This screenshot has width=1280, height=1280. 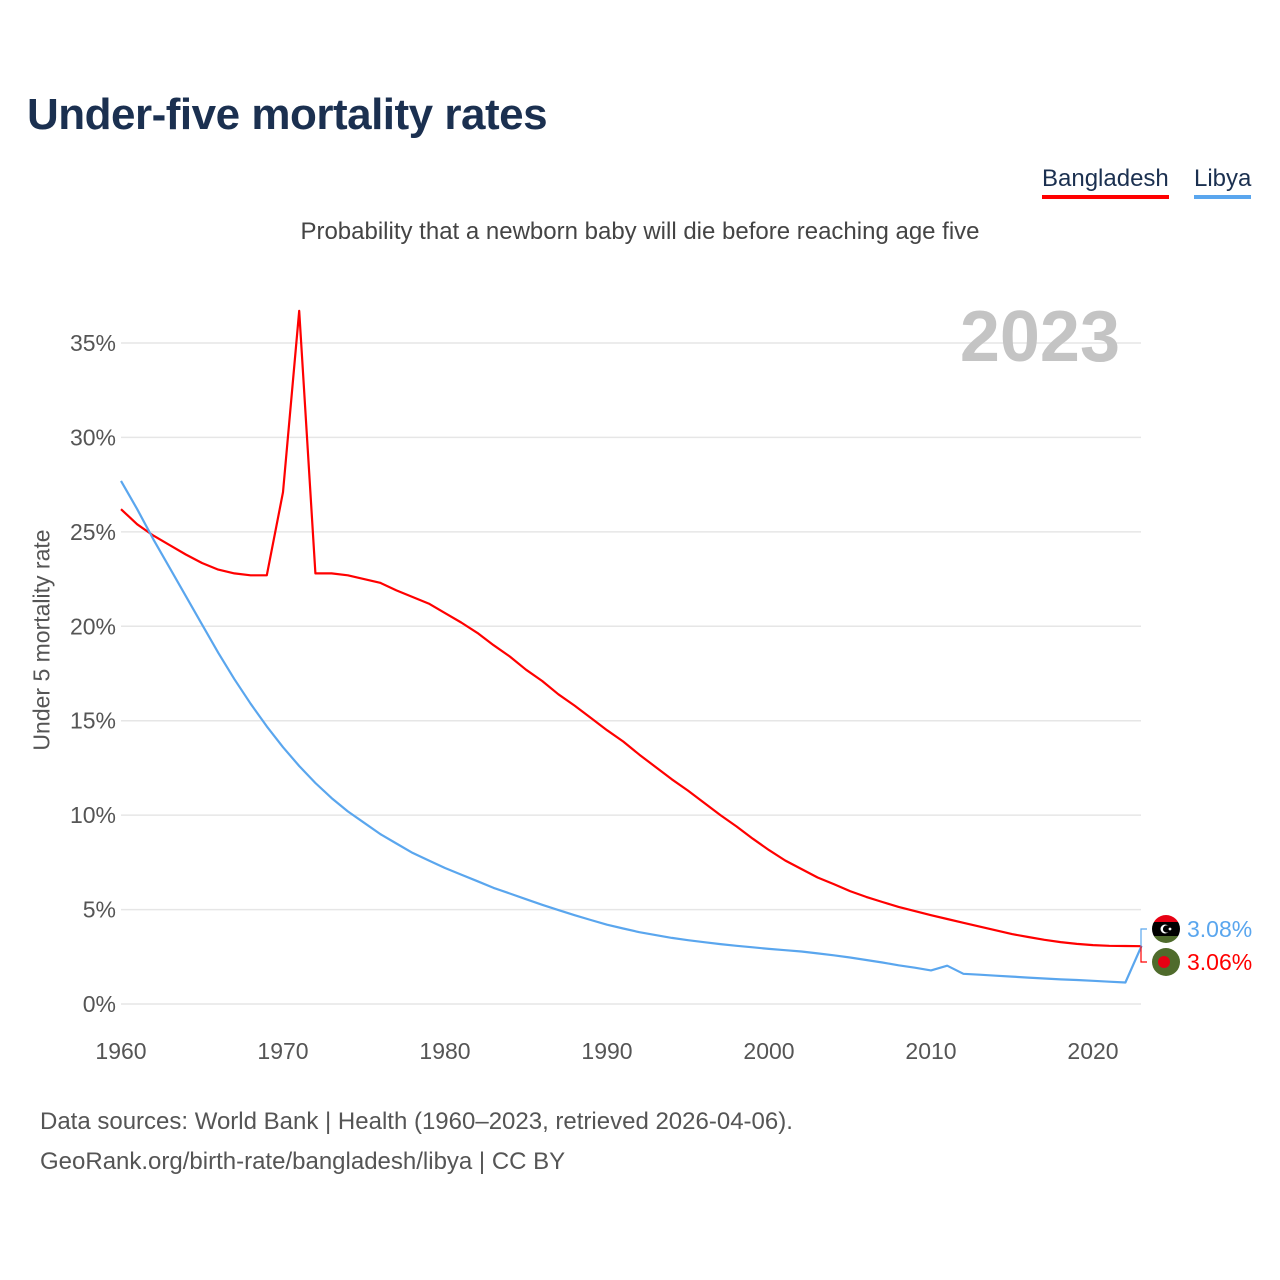 What do you see at coordinates (606, 1051) in the screenshot?
I see `x-tick-label: 1990` at bounding box center [606, 1051].